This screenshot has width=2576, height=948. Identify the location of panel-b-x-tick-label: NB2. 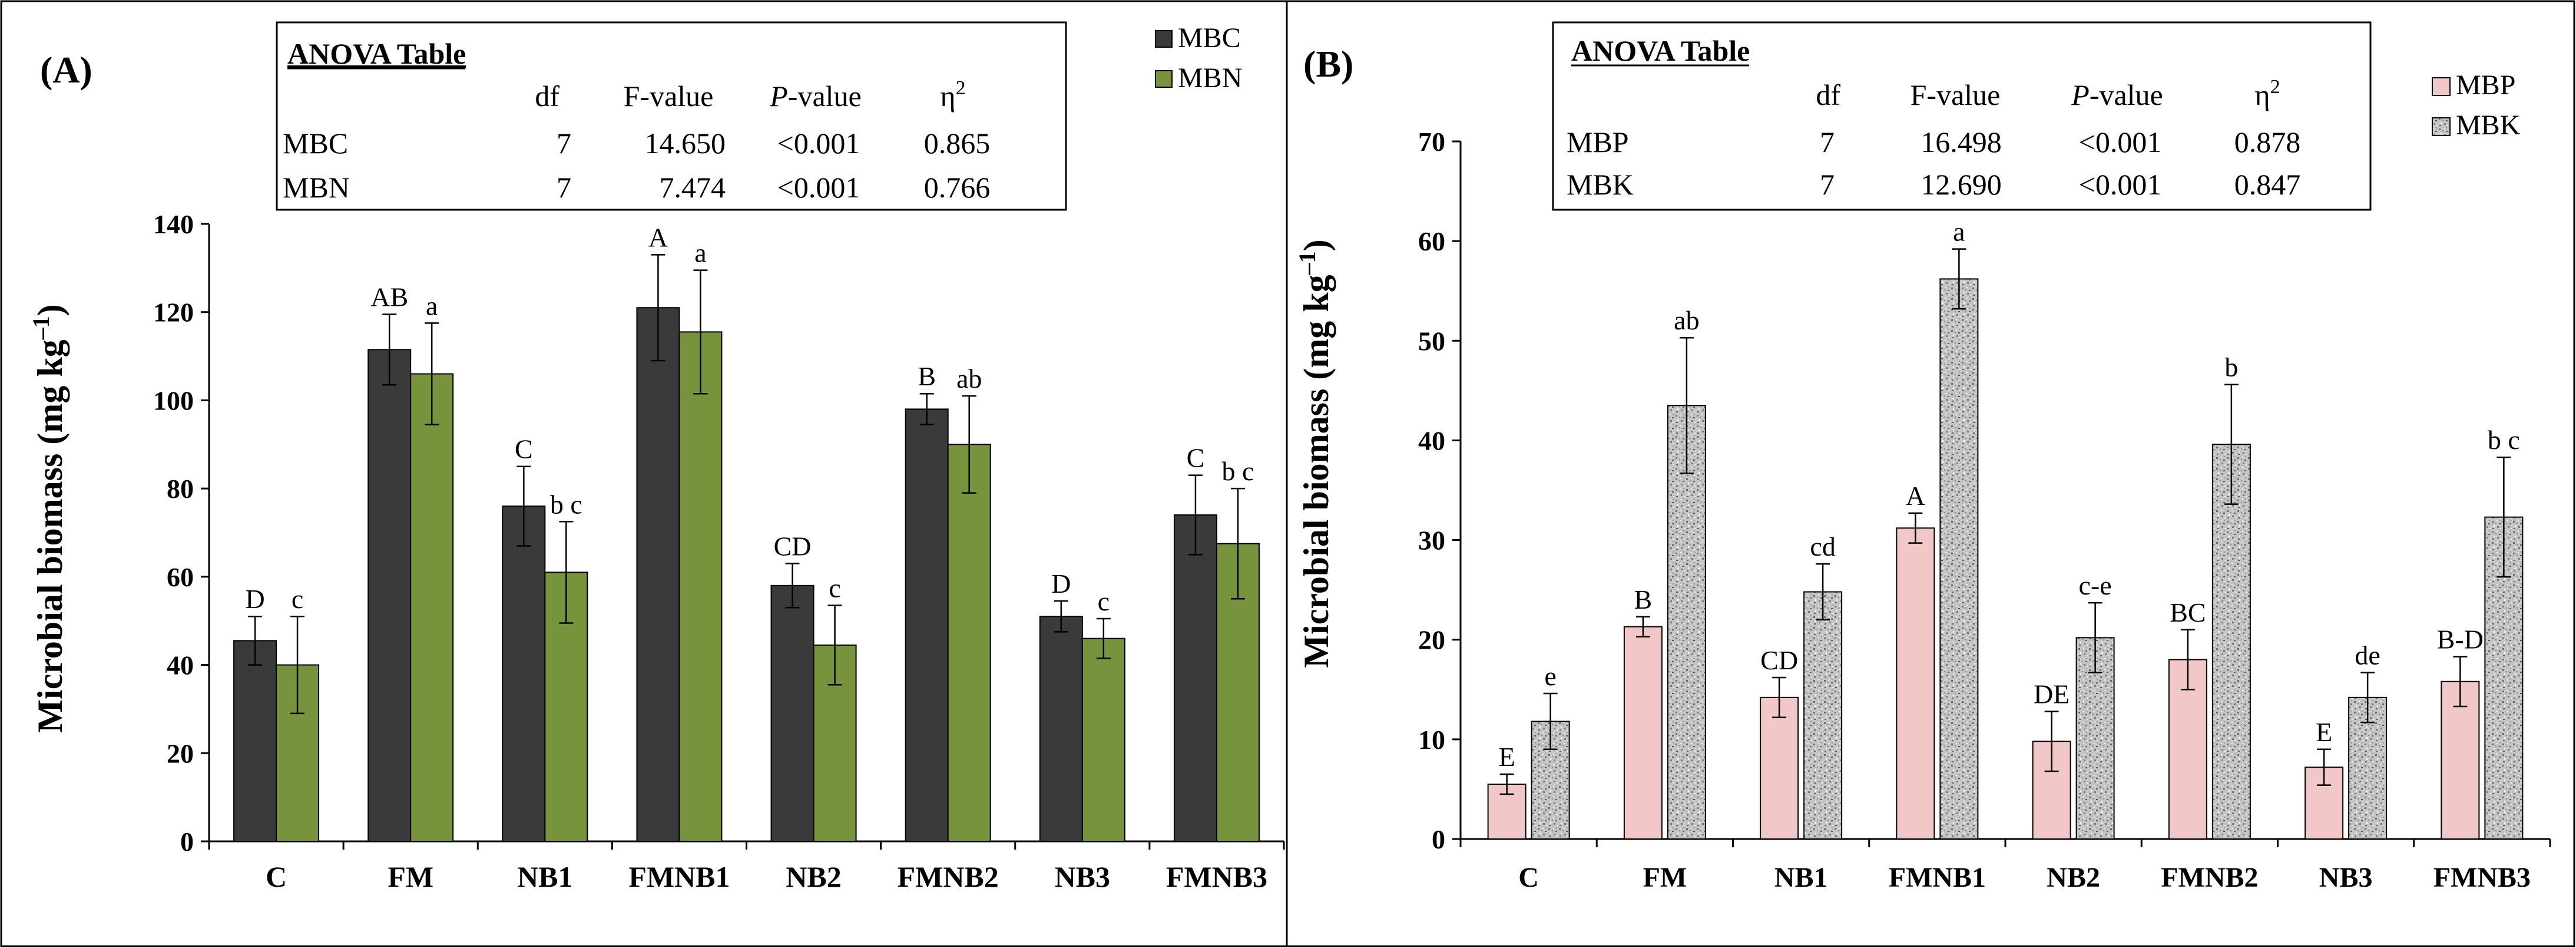
(2073, 878).